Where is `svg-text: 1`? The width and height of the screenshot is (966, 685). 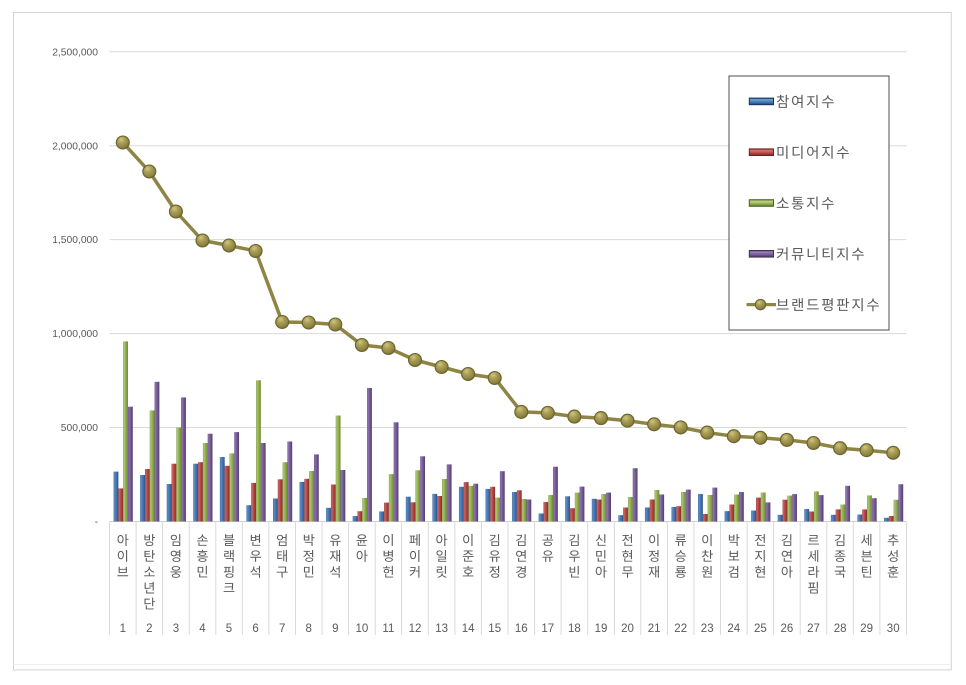 svg-text: 1 is located at coordinates (123, 629).